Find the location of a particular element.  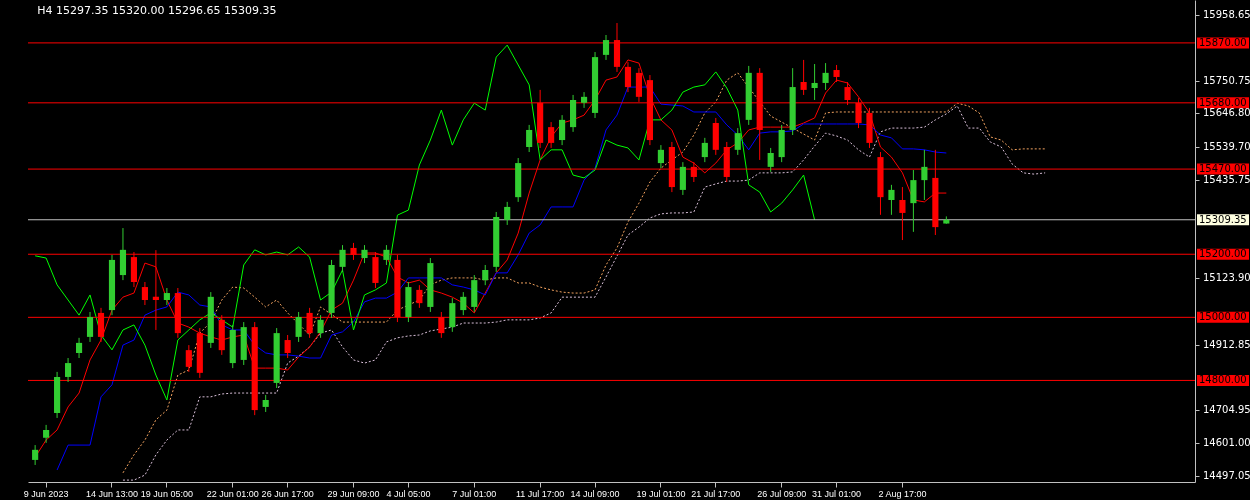

y-tick-label: 15750.75 is located at coordinates (1226, 80).